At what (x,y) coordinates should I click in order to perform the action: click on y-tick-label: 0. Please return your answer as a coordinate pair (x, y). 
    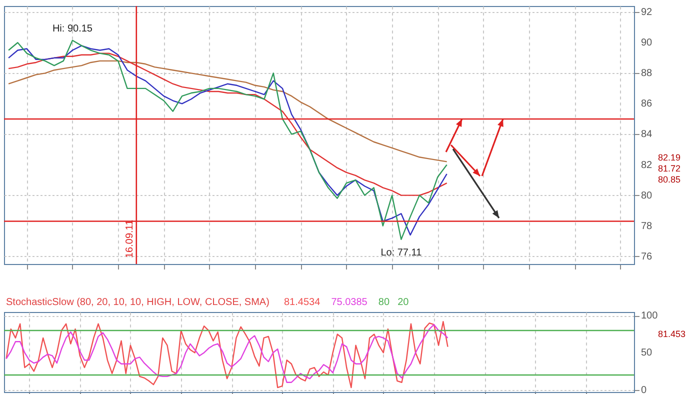
    Looking at the image, I should click on (644, 389).